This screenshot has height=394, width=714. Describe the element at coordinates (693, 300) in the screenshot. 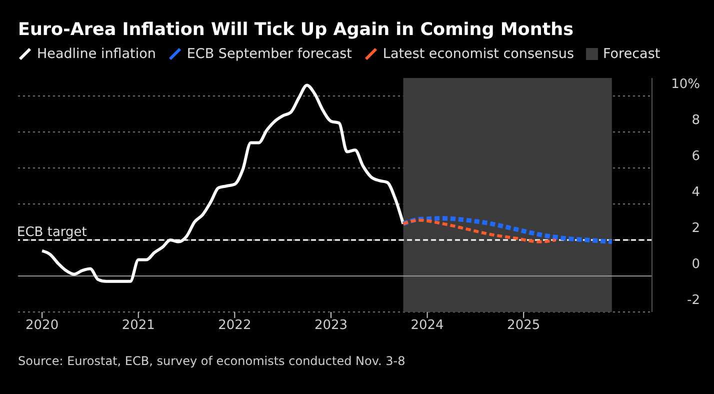

I see `y-tick-label: -2` at that location.